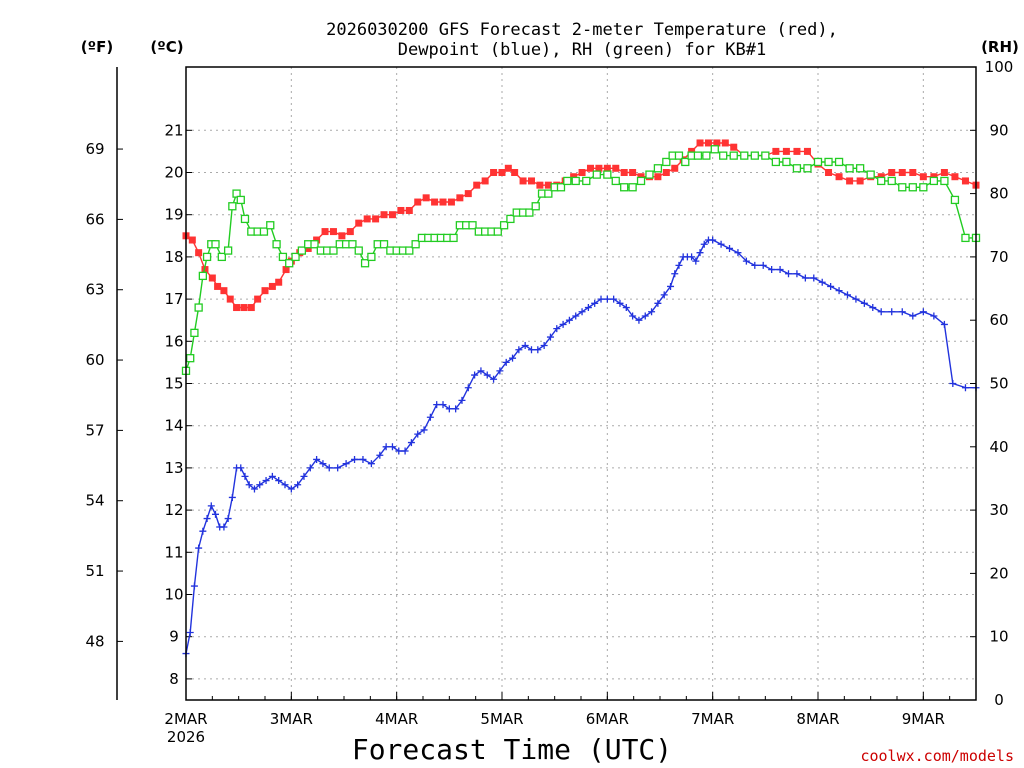 Image resolution: width=1024 pixels, height=768 pixels. What do you see at coordinates (94, 290) in the screenshot?
I see `fahrenheit-tick-label: 63` at bounding box center [94, 290].